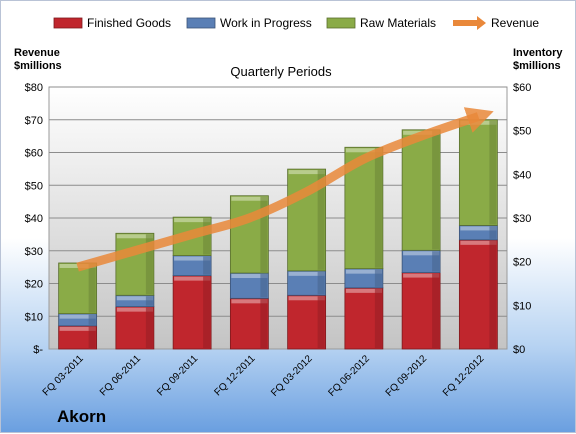  I want to click on category-label: FQ 12-2011, so click(235, 375).